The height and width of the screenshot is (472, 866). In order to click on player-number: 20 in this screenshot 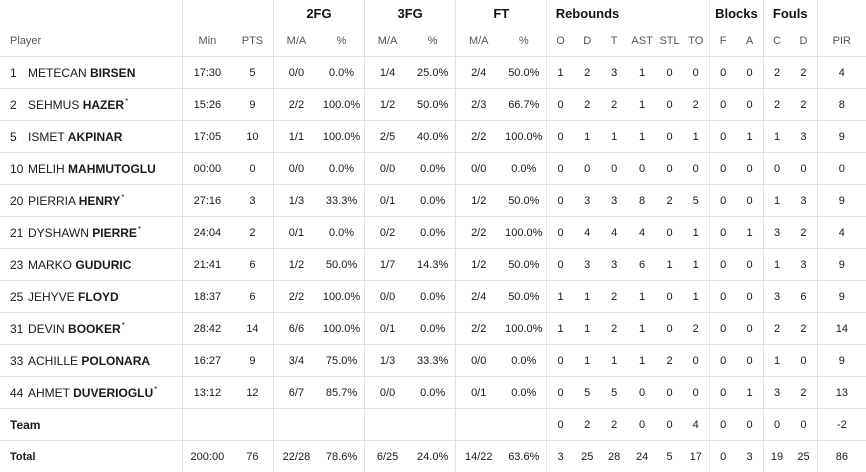, I will do `click(17, 201)`.